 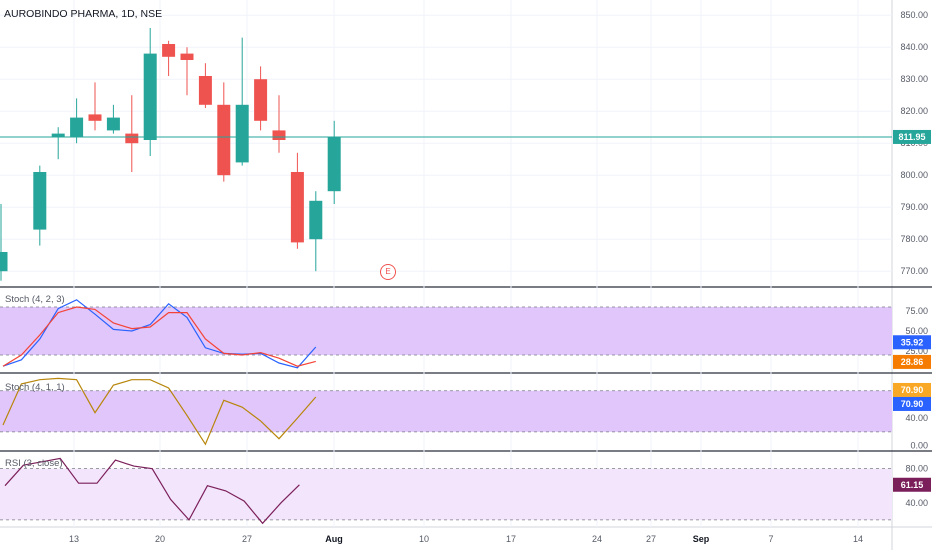 I want to click on time-tick-label: Sep, so click(x=701, y=539).